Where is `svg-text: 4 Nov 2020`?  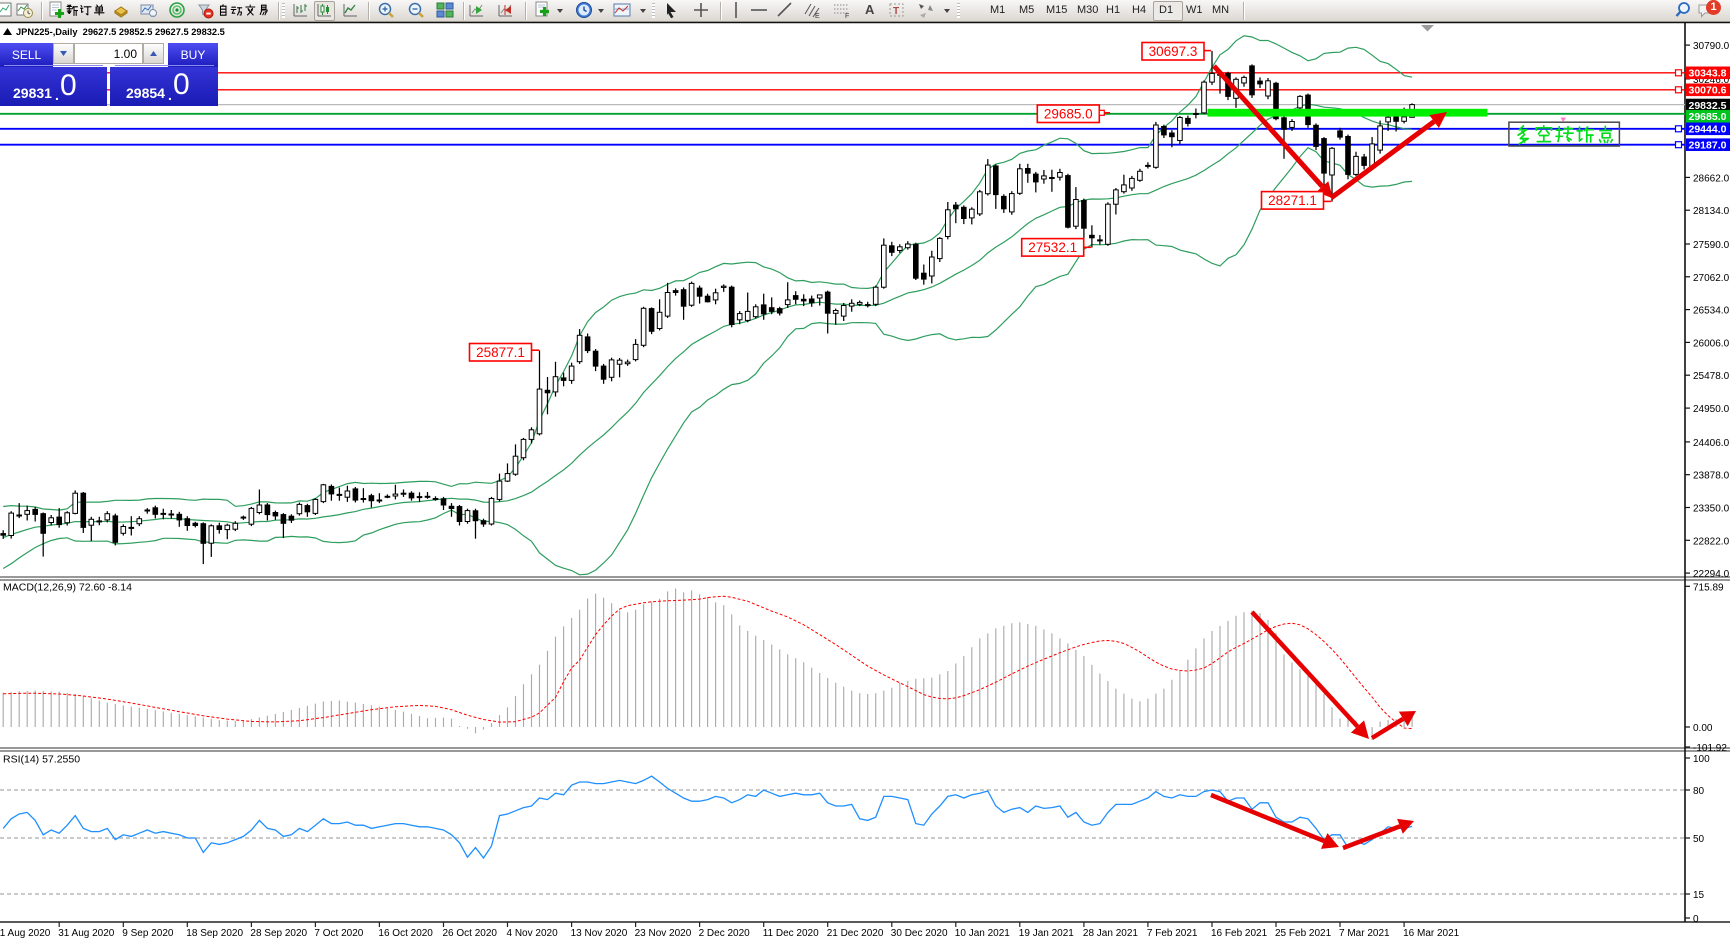 svg-text: 4 Nov 2020 is located at coordinates (533, 933).